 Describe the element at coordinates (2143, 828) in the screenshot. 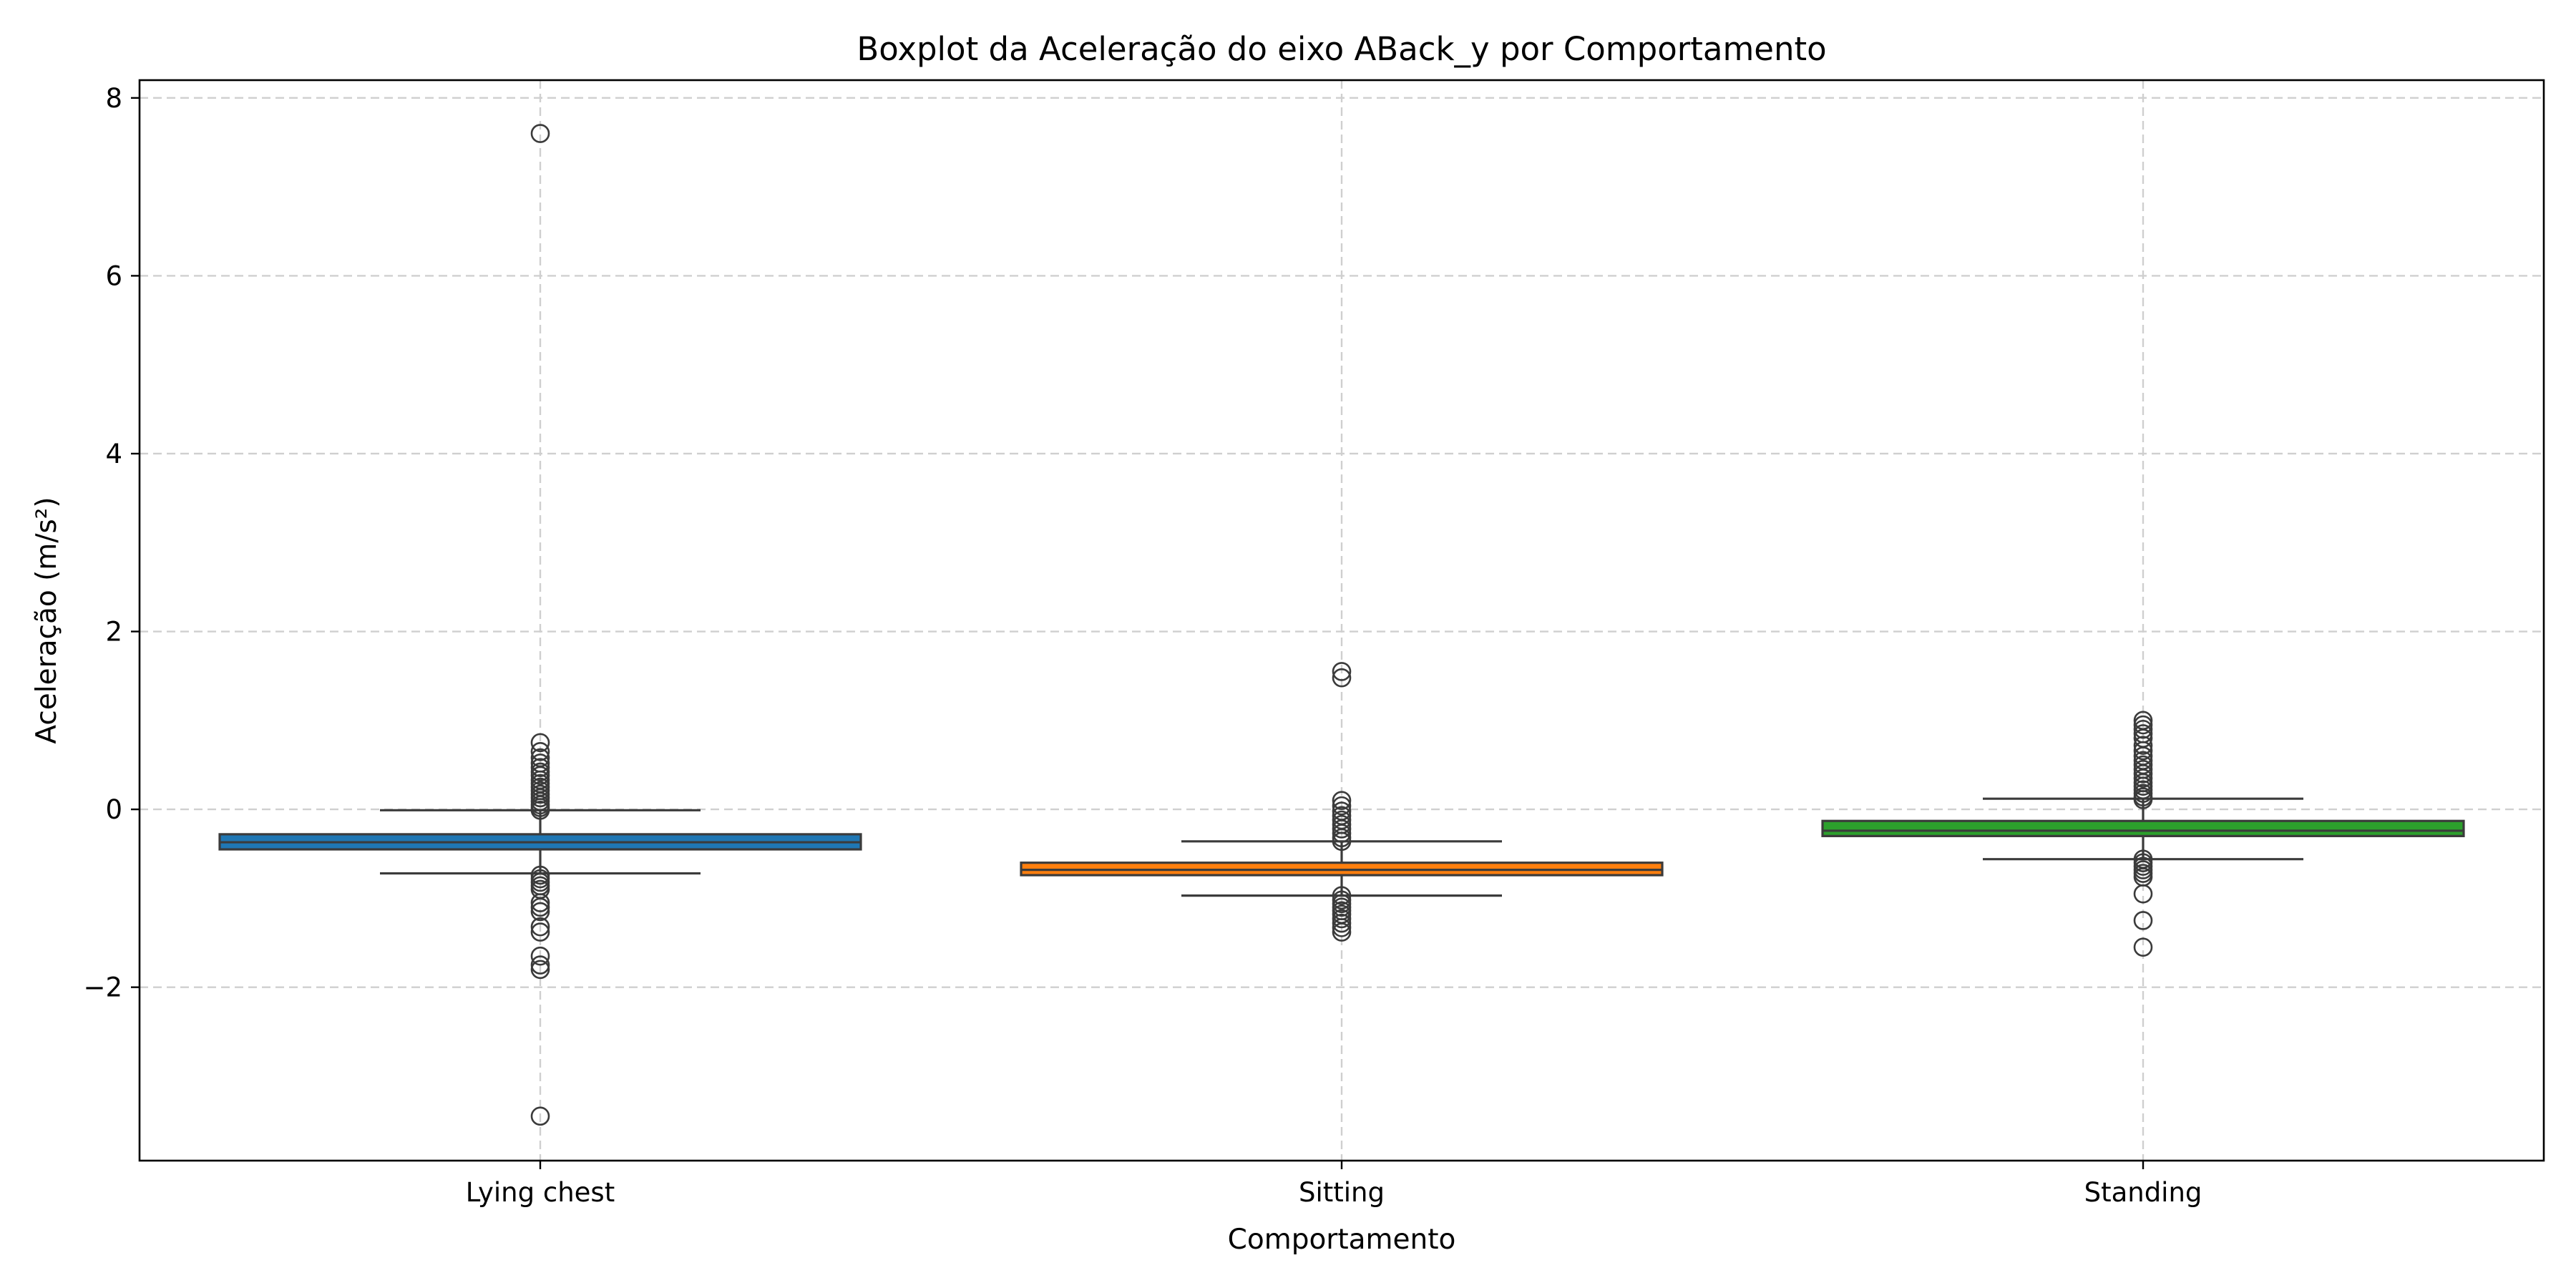

I see `box` at that location.